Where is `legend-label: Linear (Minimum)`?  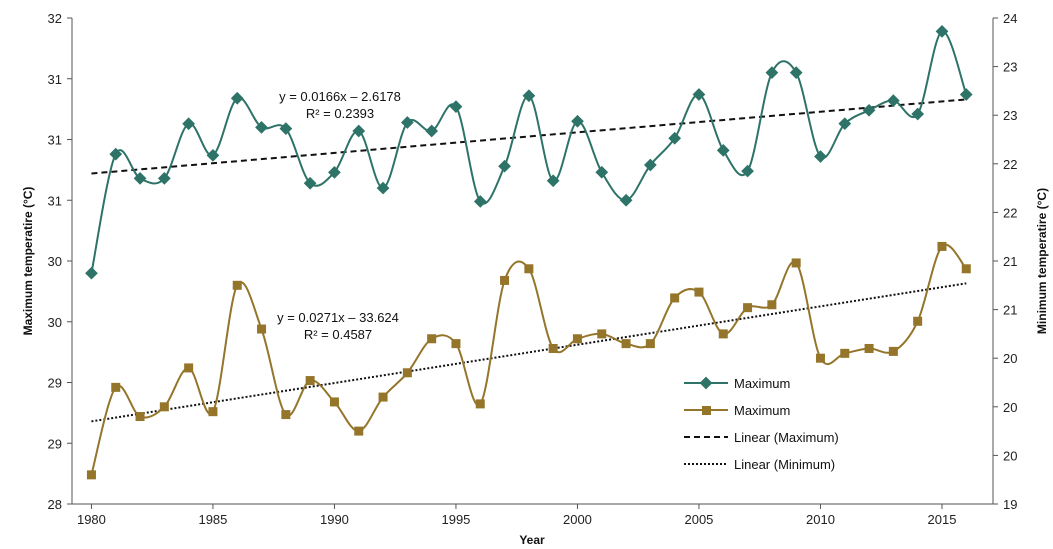 legend-label: Linear (Minimum) is located at coordinates (784, 464).